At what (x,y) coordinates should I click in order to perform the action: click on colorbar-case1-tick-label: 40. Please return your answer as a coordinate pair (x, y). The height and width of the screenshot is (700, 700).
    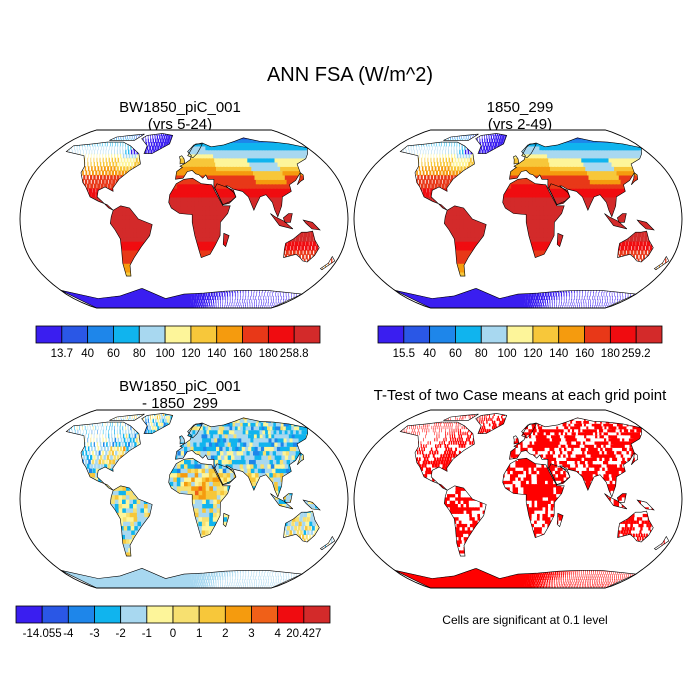
    Looking at the image, I should click on (87, 354).